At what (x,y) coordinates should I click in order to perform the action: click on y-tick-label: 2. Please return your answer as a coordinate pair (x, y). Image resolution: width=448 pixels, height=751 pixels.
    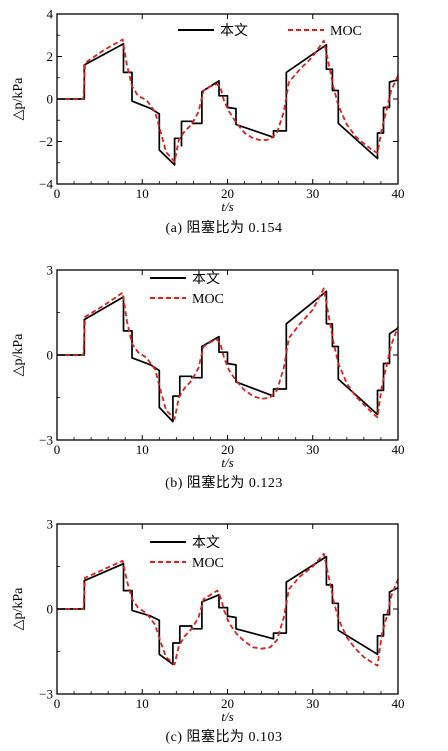
    Looking at the image, I should click on (50, 56).